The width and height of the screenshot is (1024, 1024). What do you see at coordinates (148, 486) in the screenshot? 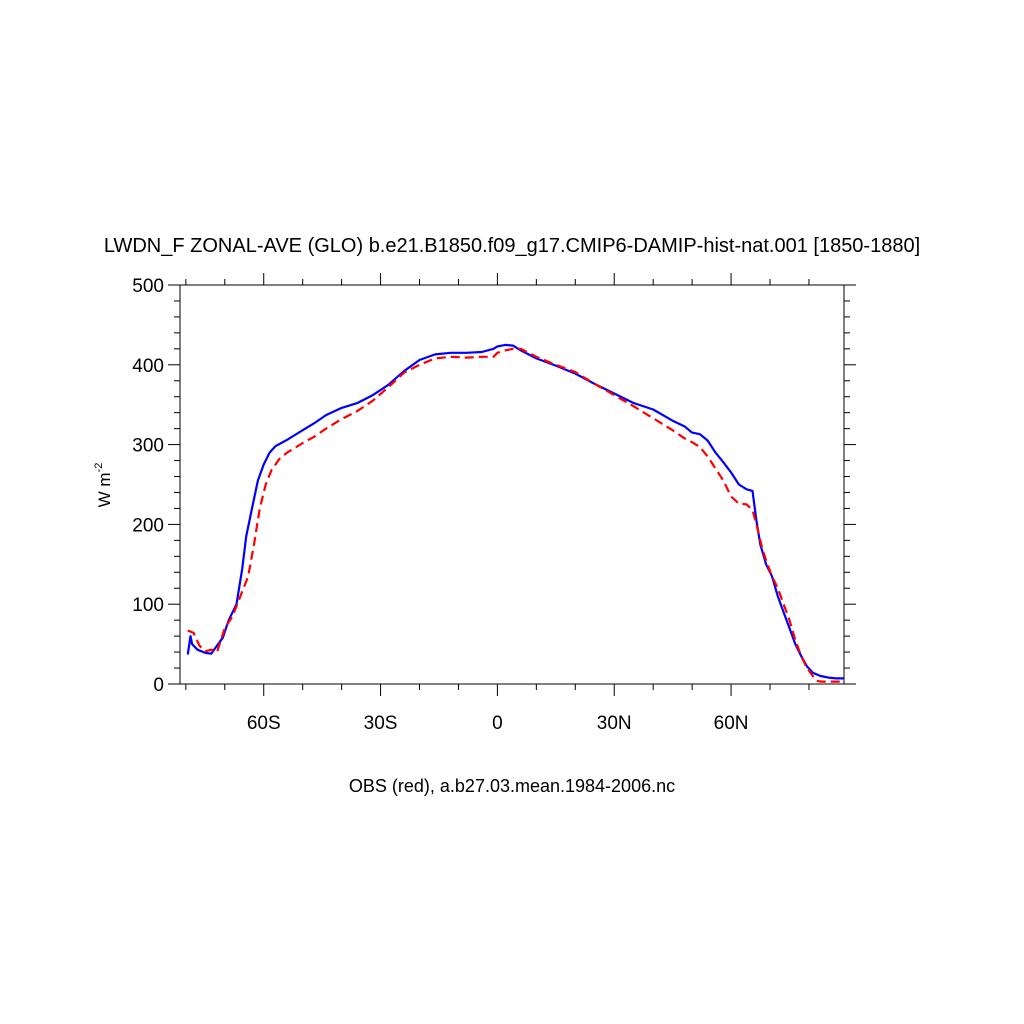
I see `y-tick-labels: 0 100 200 300 400 500` at bounding box center [148, 486].